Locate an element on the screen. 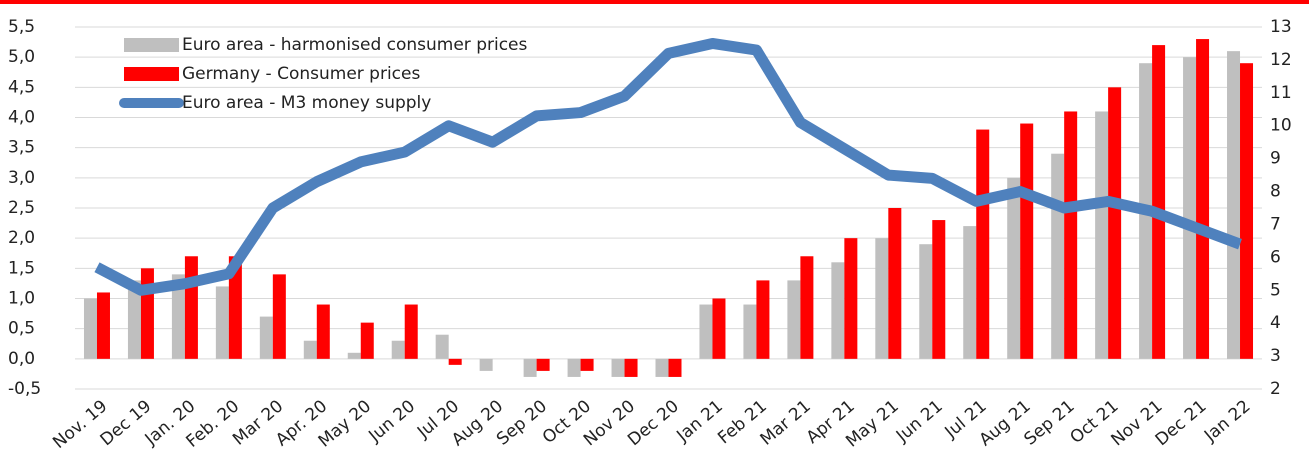 The image size is (1309, 474). x-tick-label: Sep 21 is located at coordinates (1049, 422).